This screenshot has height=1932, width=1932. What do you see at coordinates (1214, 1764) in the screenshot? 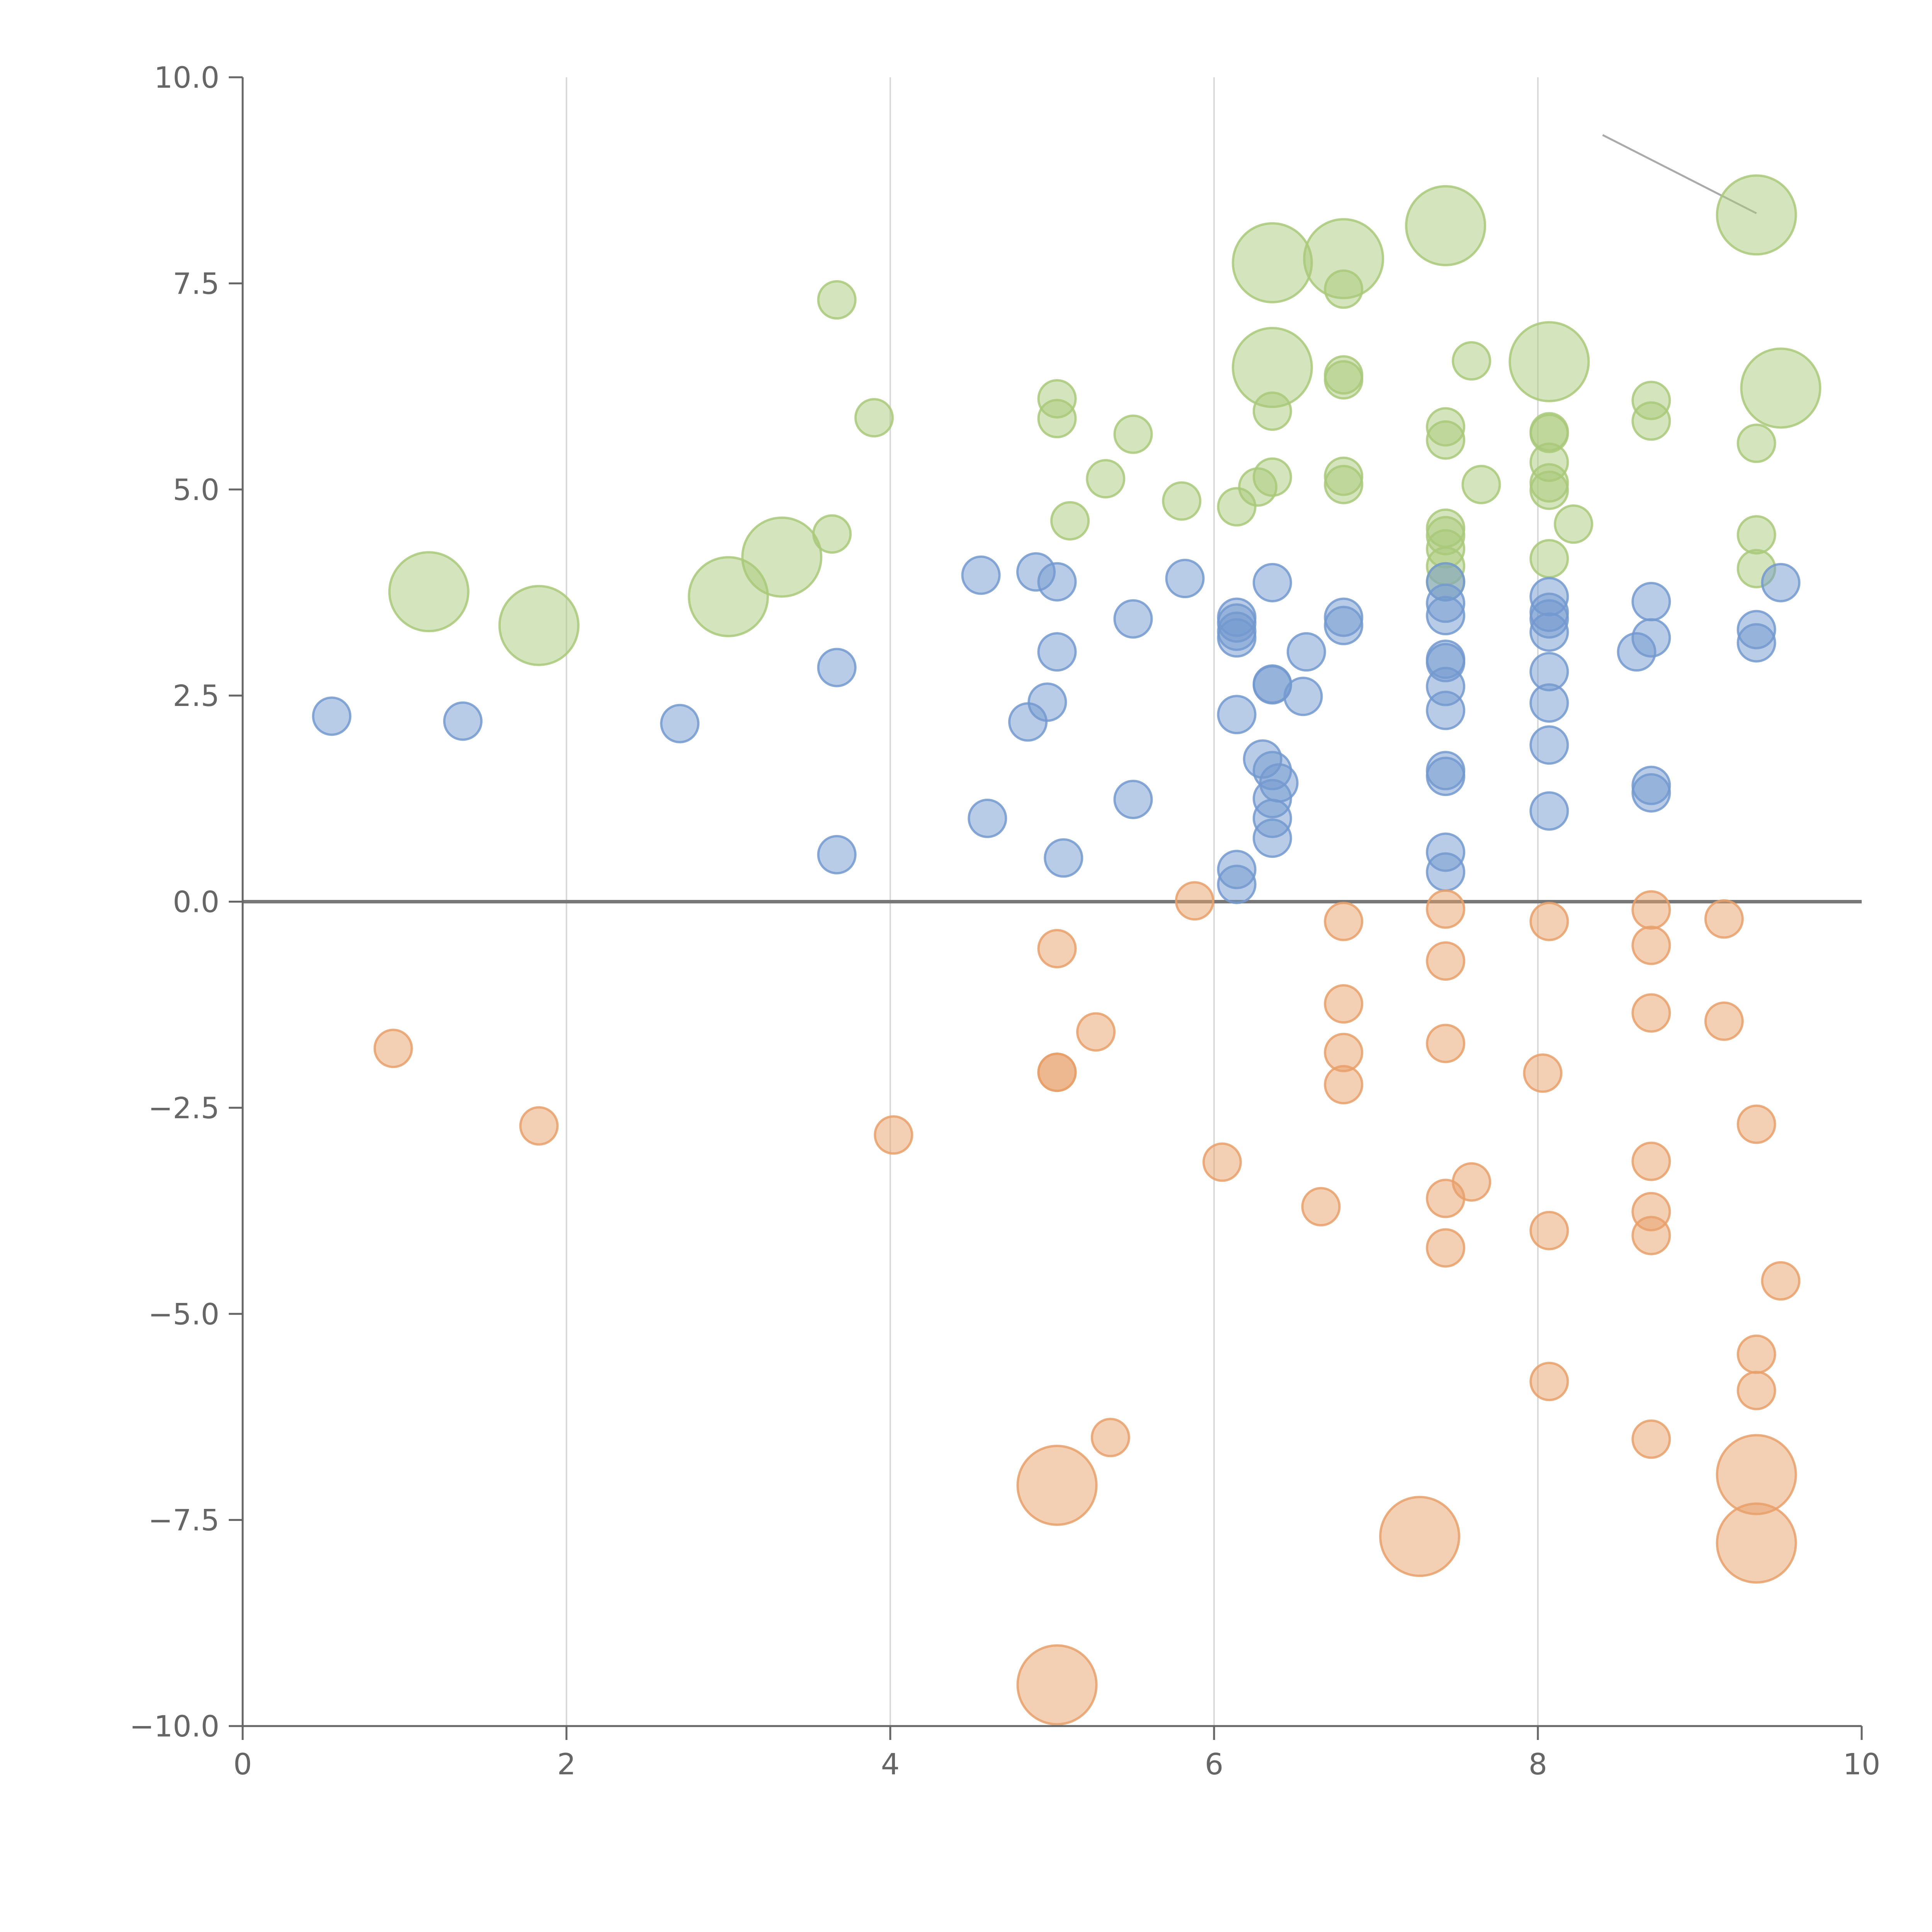
I see `x-tick-label: 6` at bounding box center [1214, 1764].